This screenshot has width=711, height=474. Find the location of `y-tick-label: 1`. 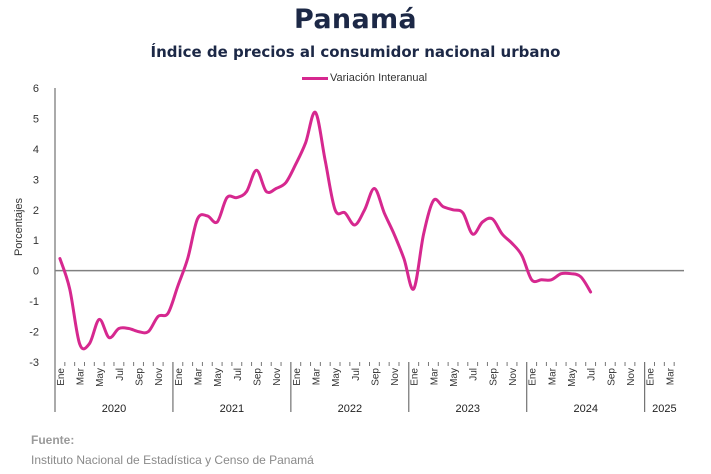

y-tick-label: 1 is located at coordinates (36, 241).